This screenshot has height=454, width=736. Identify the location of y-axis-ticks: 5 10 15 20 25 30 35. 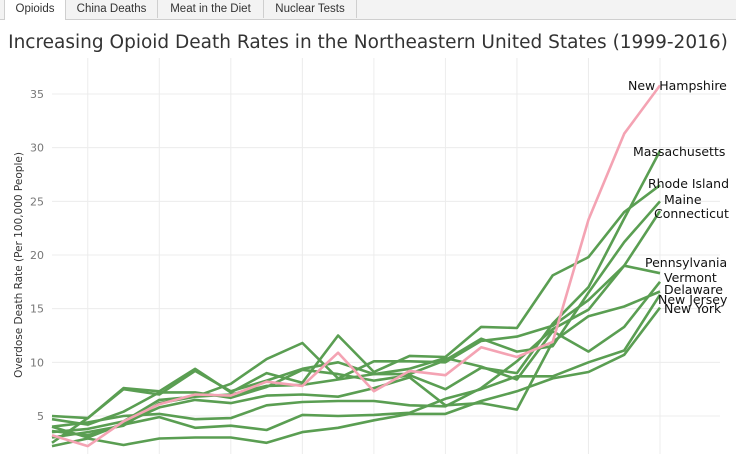
(37, 255).